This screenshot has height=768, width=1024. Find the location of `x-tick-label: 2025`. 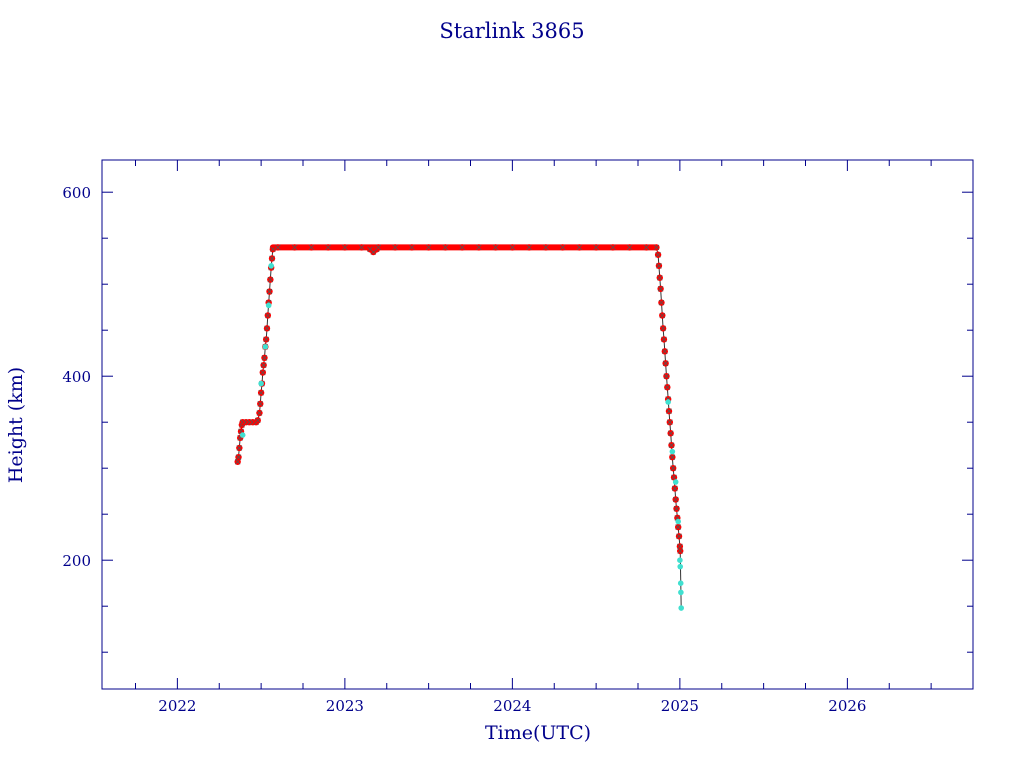

x-tick-label: 2025 is located at coordinates (680, 706).